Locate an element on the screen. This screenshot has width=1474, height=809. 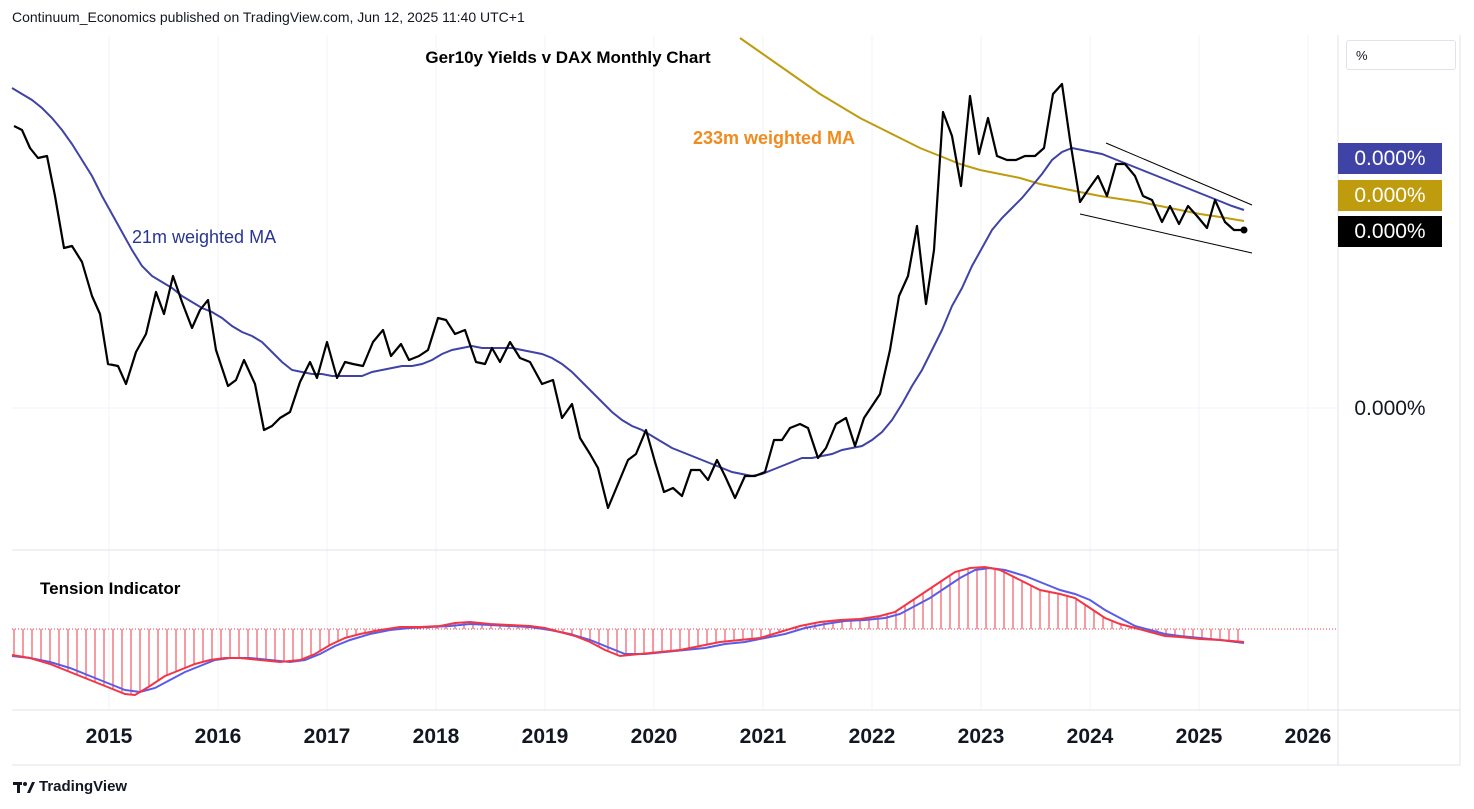
tension-pane is located at coordinates (674, 631).